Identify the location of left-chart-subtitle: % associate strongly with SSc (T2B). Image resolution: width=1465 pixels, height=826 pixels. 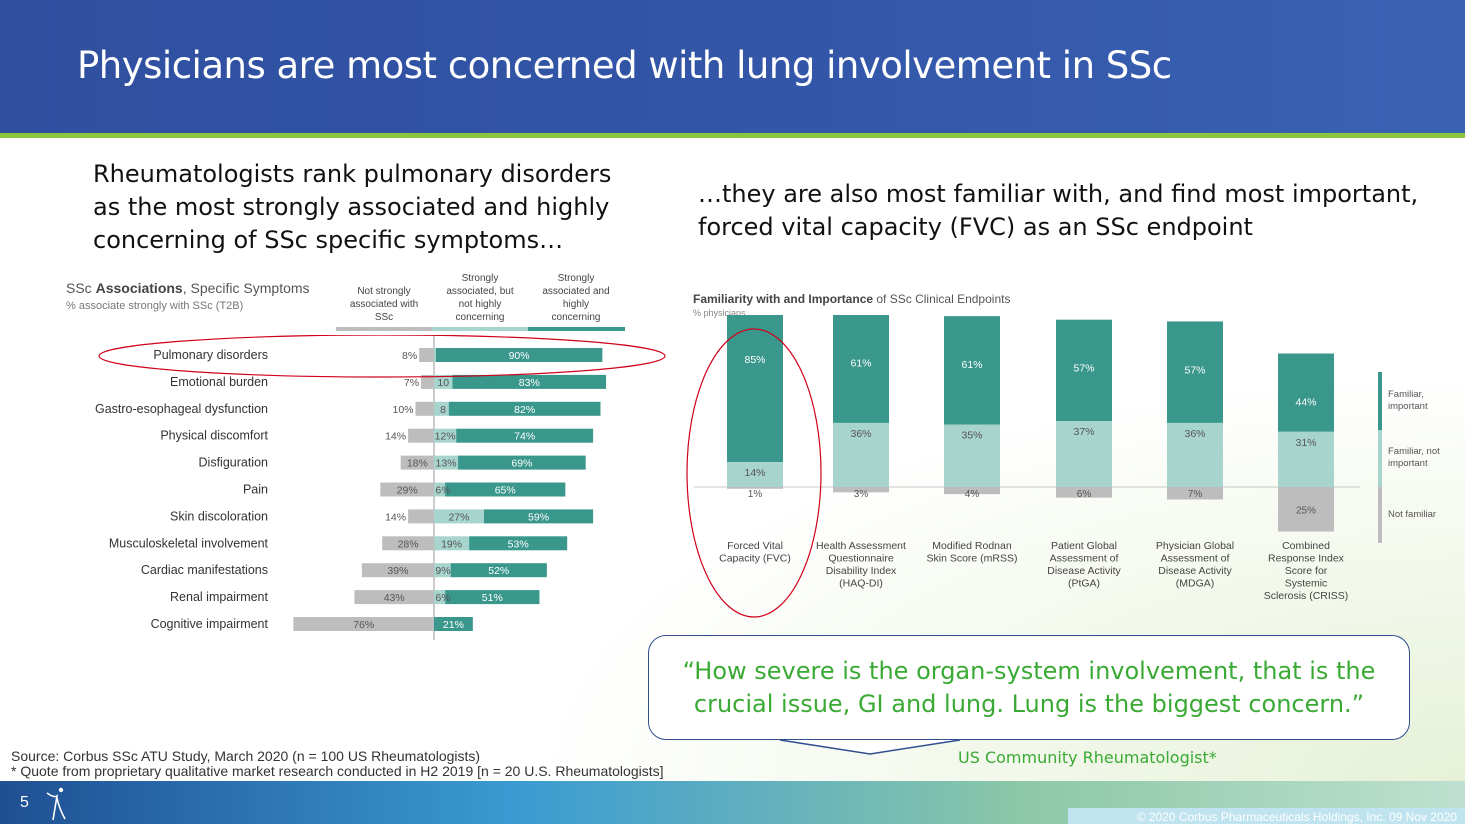
(155, 306).